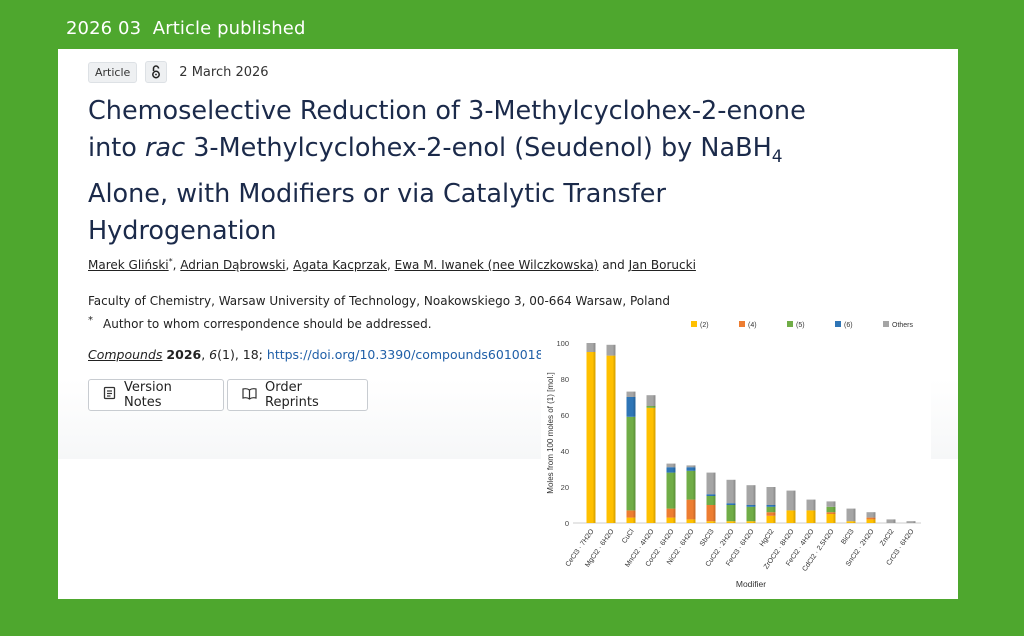 The image size is (1024, 636). I want to click on y-tick-label: 60, so click(565, 415).